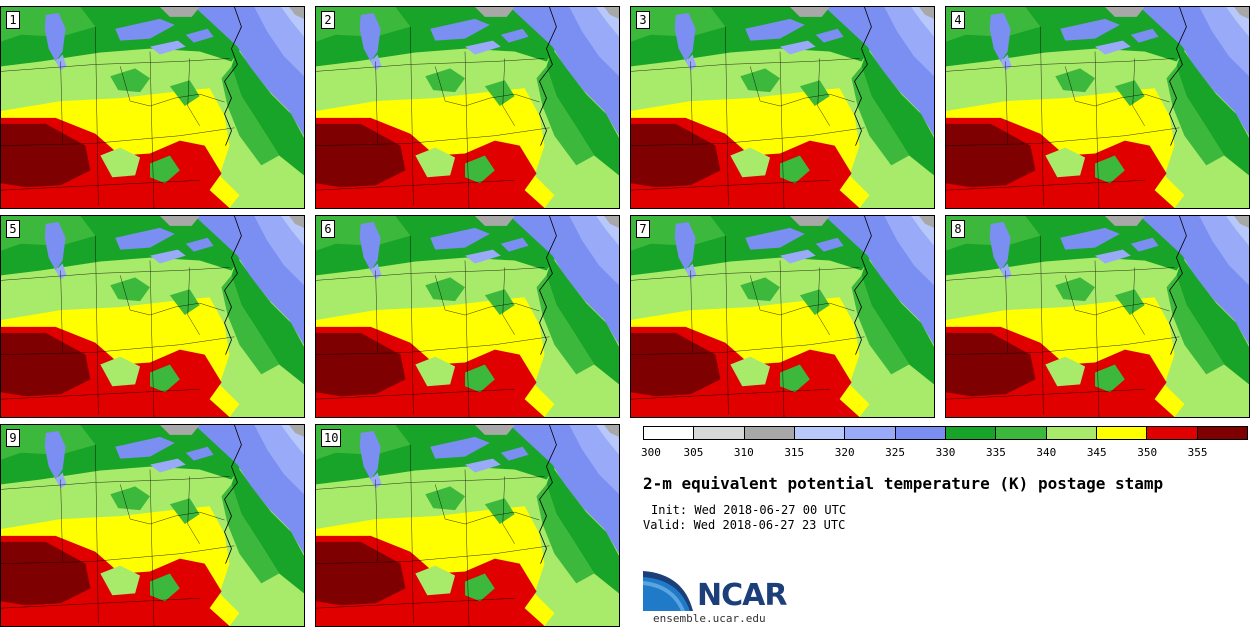 Image resolution: width=1260 pixels, height=627 pixels. Describe the element at coordinates (13, 20) in the screenshot. I see `member-number-label: 1` at that location.